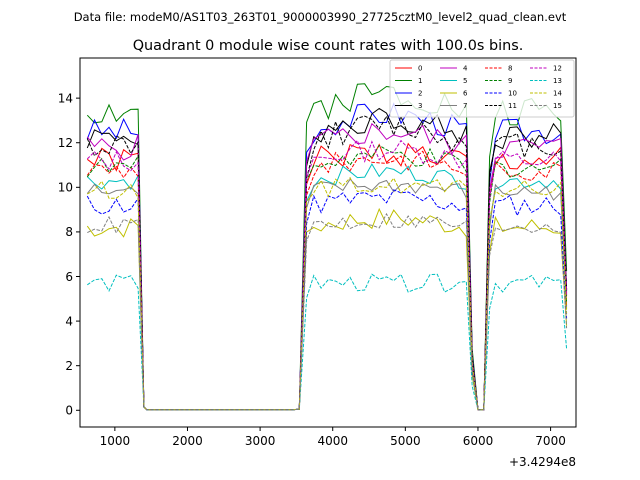 Image resolution: width=640 pixels, height=480 pixels. I want to click on legend-label-3: 3, so click(420, 106).